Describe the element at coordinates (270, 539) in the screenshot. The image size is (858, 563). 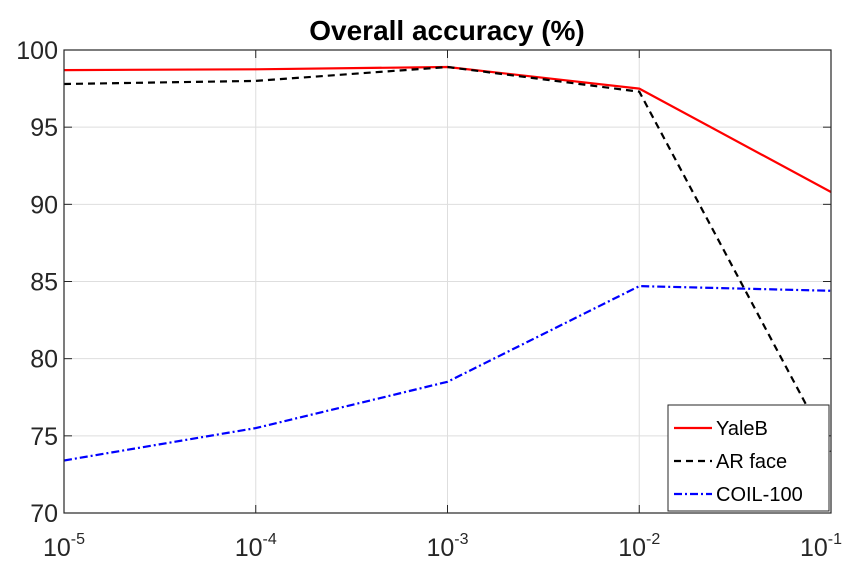
I see `x-tick-exponent: -4` at that location.